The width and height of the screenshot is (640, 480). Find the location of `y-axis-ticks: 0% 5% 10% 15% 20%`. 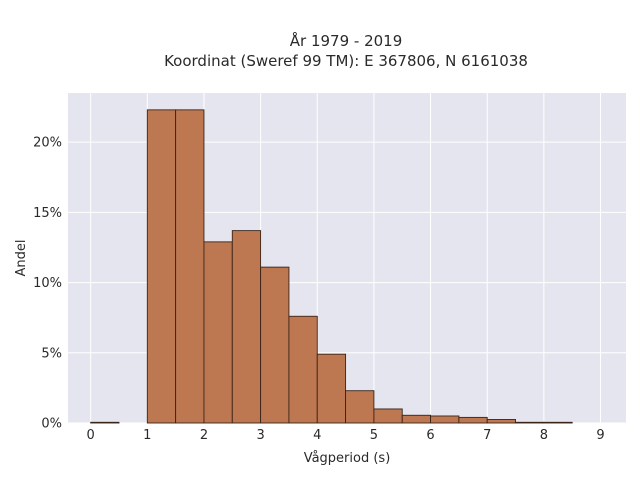

y-axis-ticks: 0% 5% 10% 15% 20% is located at coordinates (47, 284).